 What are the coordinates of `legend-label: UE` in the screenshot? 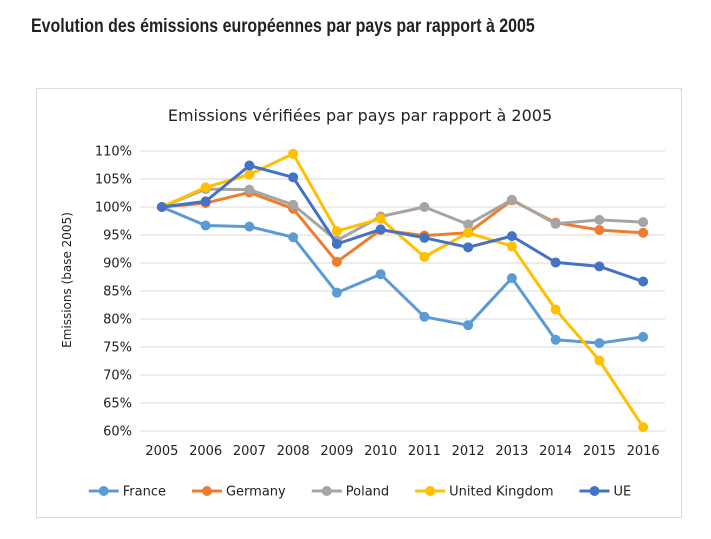 It's located at (623, 492).